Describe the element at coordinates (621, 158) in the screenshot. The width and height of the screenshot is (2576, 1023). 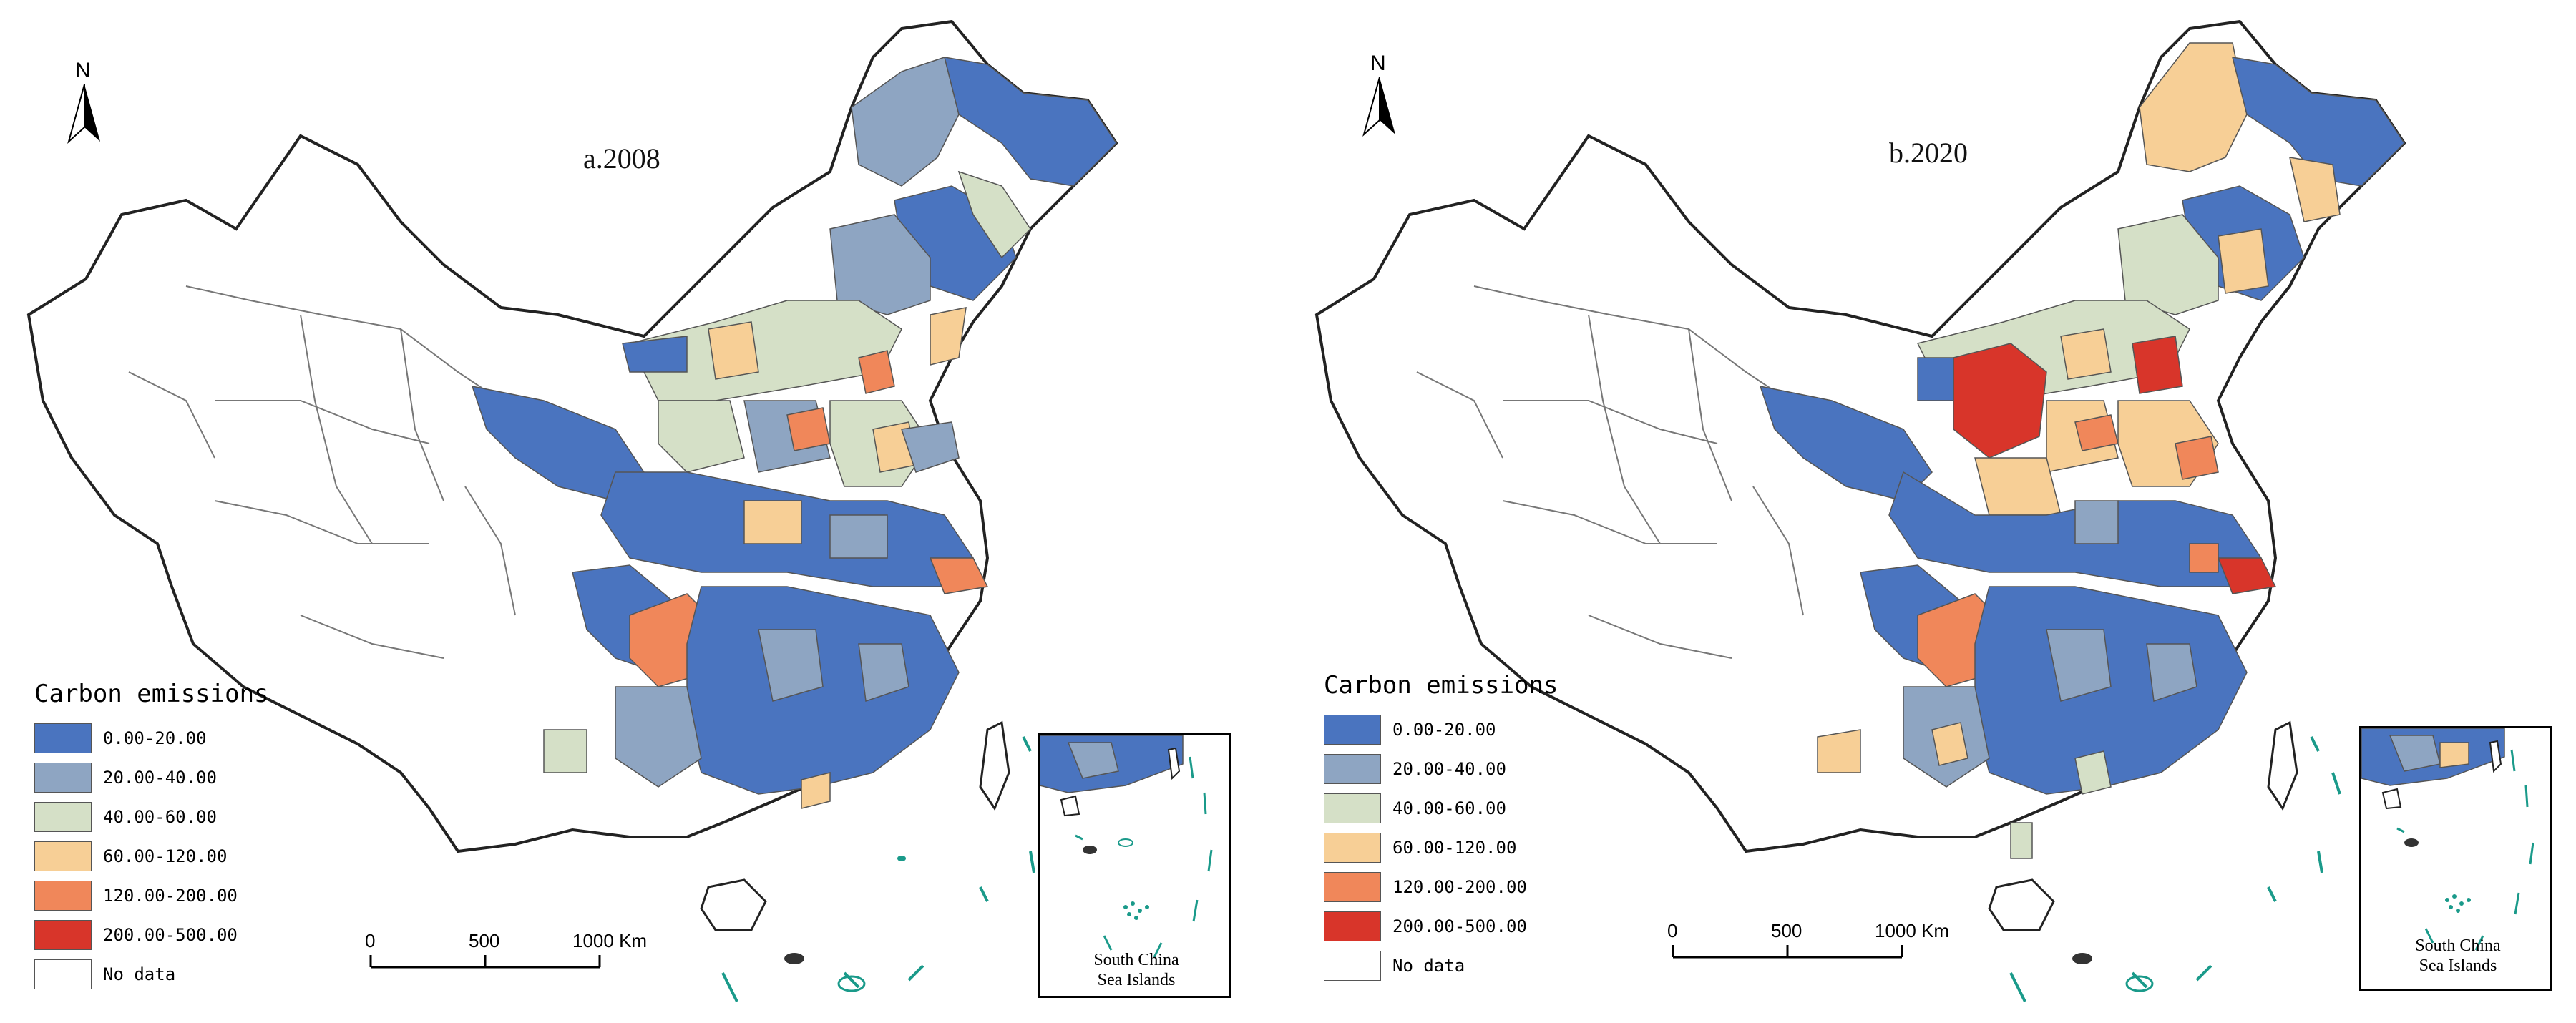
I see `panel-title: a.2008` at that location.